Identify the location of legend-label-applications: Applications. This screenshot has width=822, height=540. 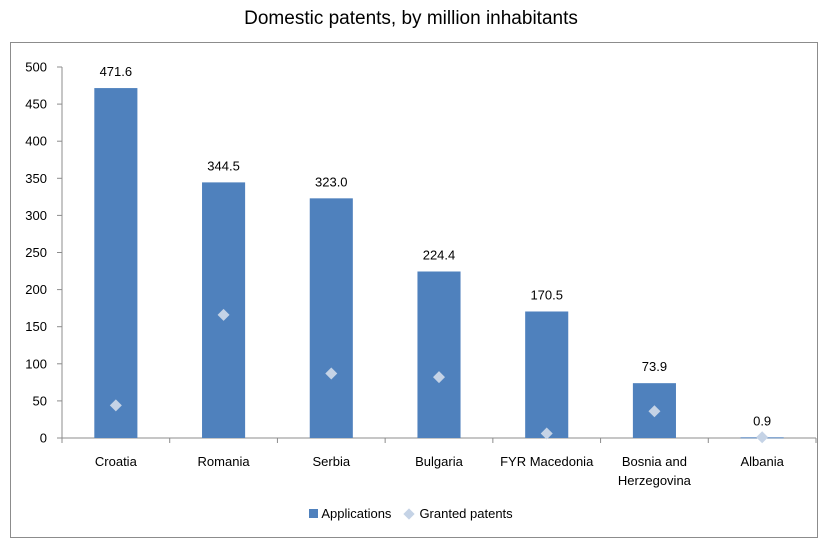
(356, 513).